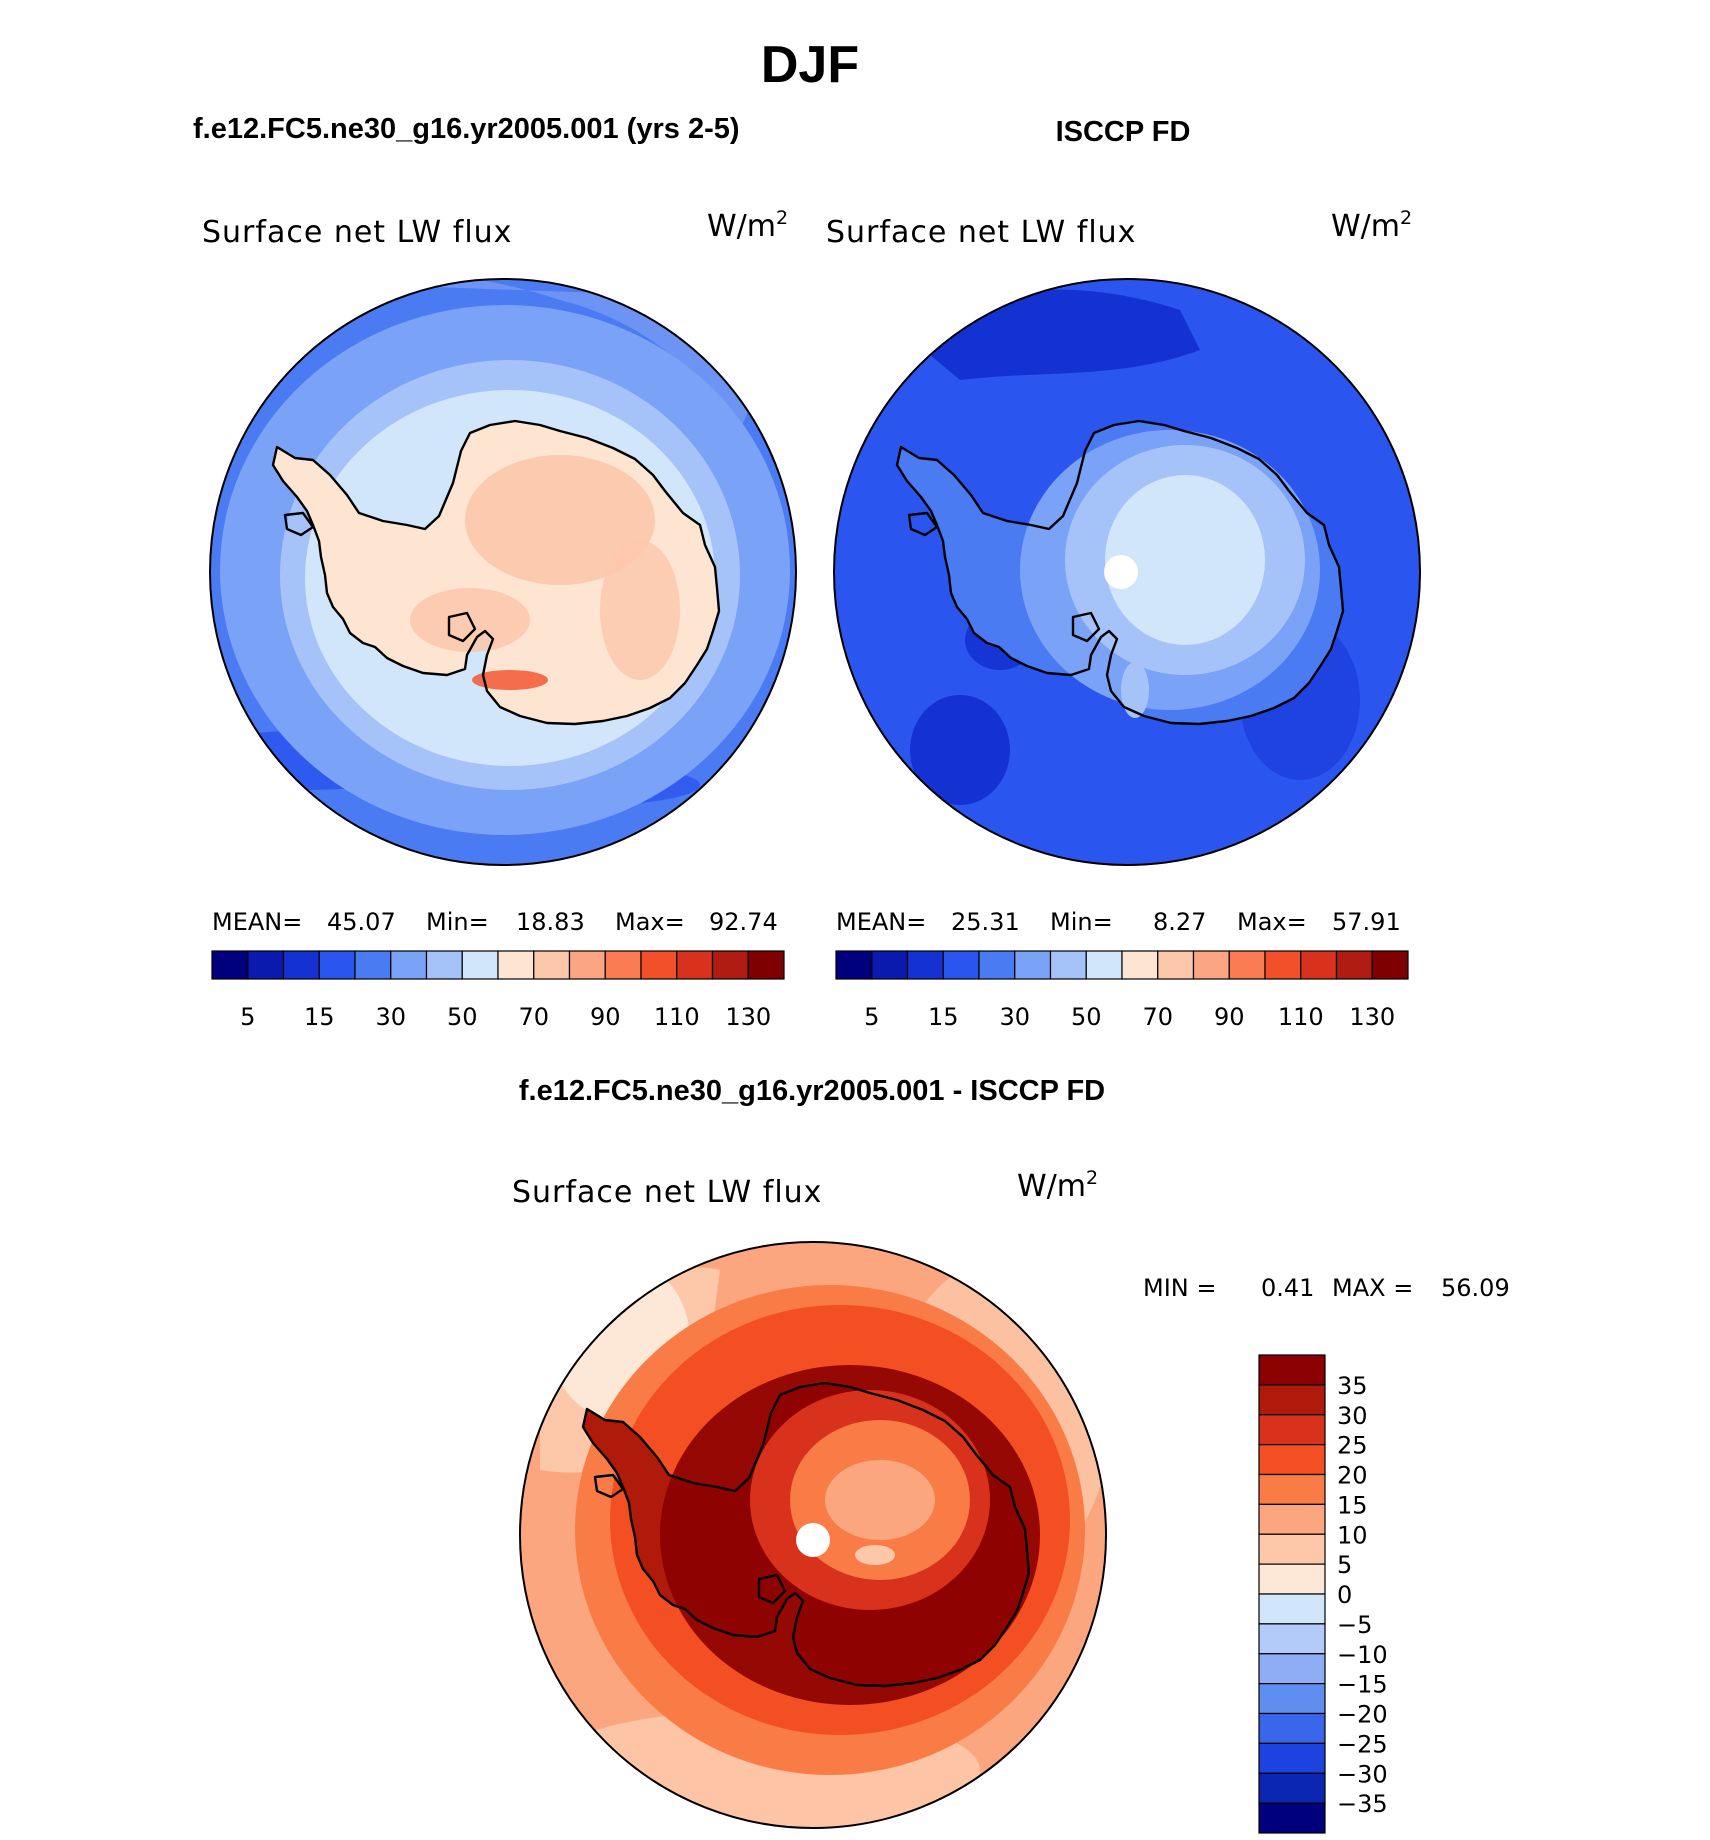  What do you see at coordinates (1475, 1288) in the screenshot?
I see `svg-text: 56.09` at bounding box center [1475, 1288].